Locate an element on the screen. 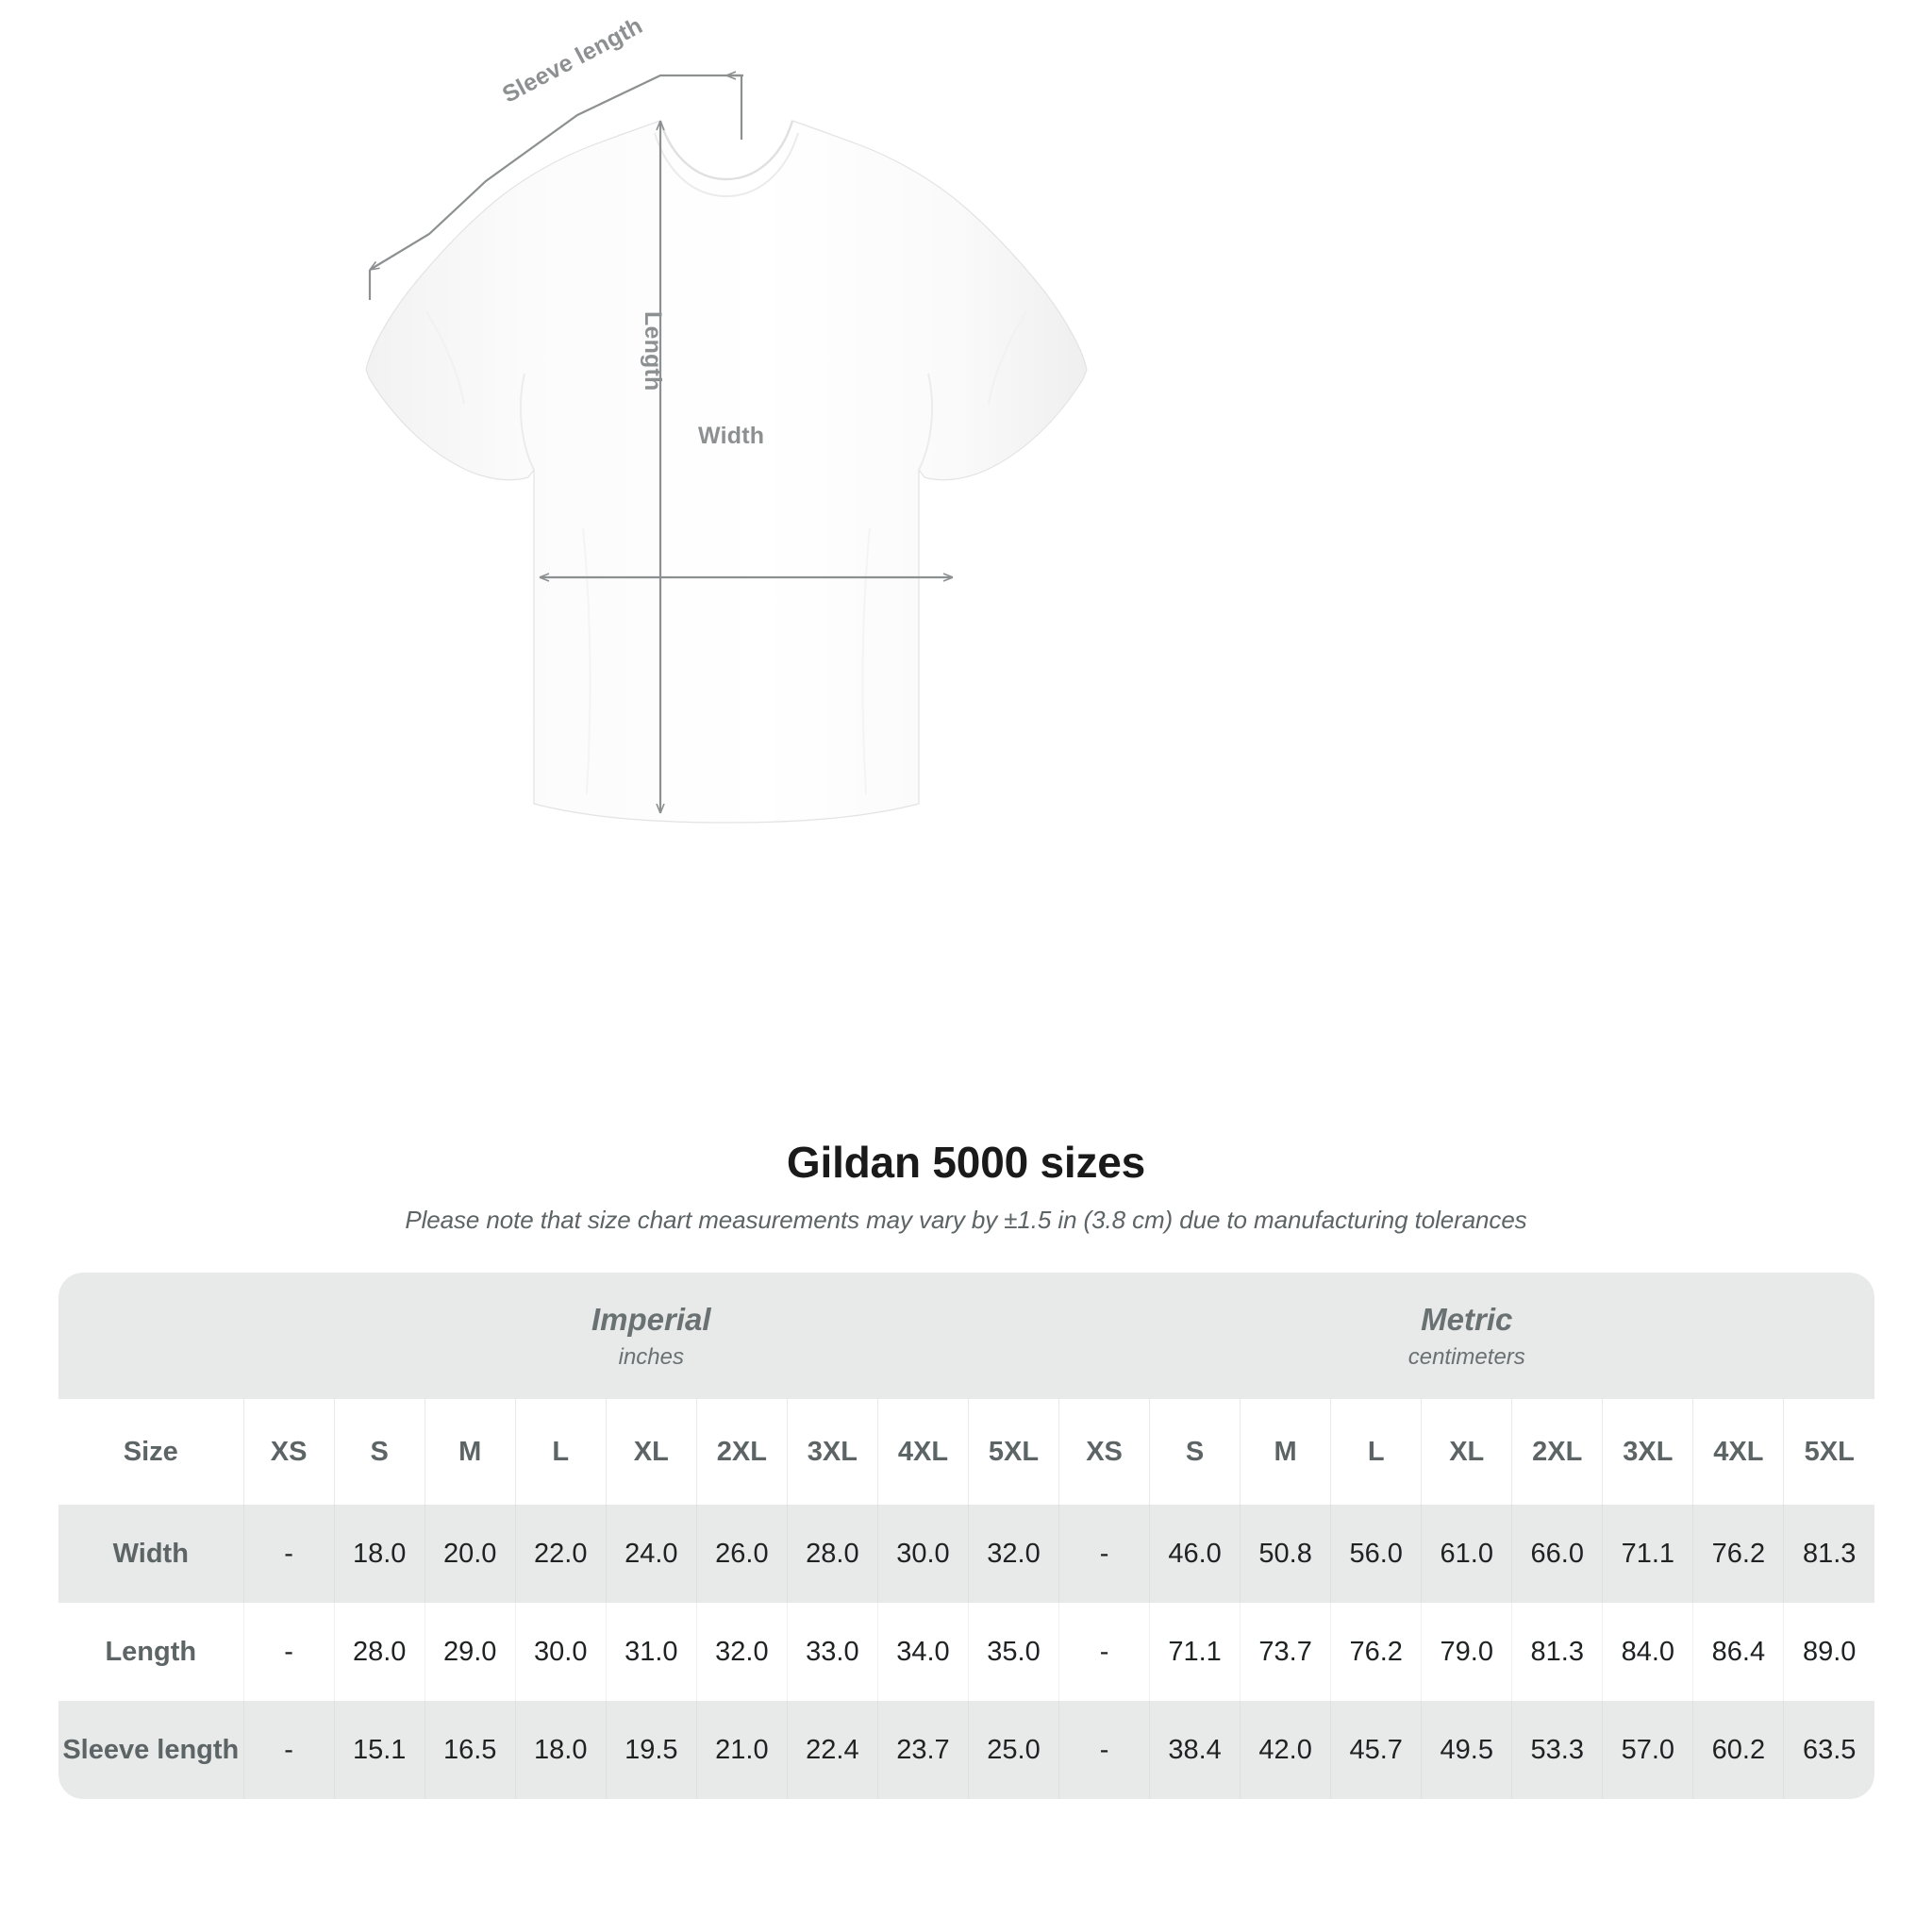 Image resolution: width=1932 pixels, height=1932 pixels. size-header-imperial-3xl: 3XL is located at coordinates (832, 1452).